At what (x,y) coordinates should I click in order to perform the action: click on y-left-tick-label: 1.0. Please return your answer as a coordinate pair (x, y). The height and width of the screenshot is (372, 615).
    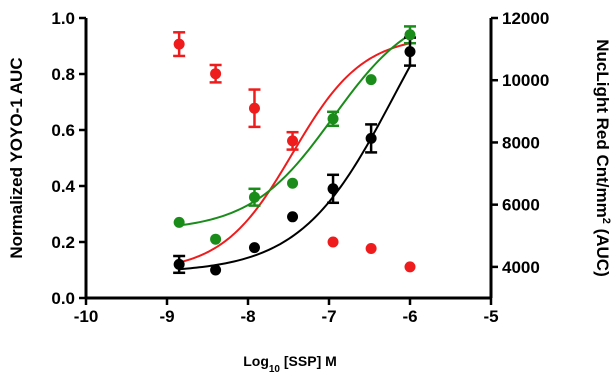
    Looking at the image, I should click on (63, 18).